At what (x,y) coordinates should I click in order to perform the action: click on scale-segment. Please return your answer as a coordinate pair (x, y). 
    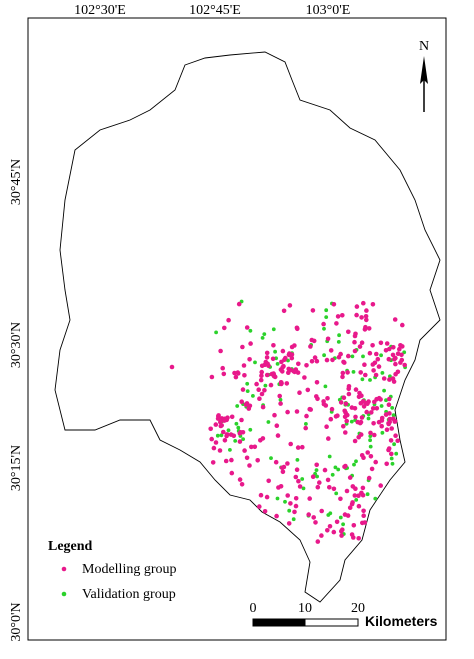
    Looking at the image, I should click on (279, 622).